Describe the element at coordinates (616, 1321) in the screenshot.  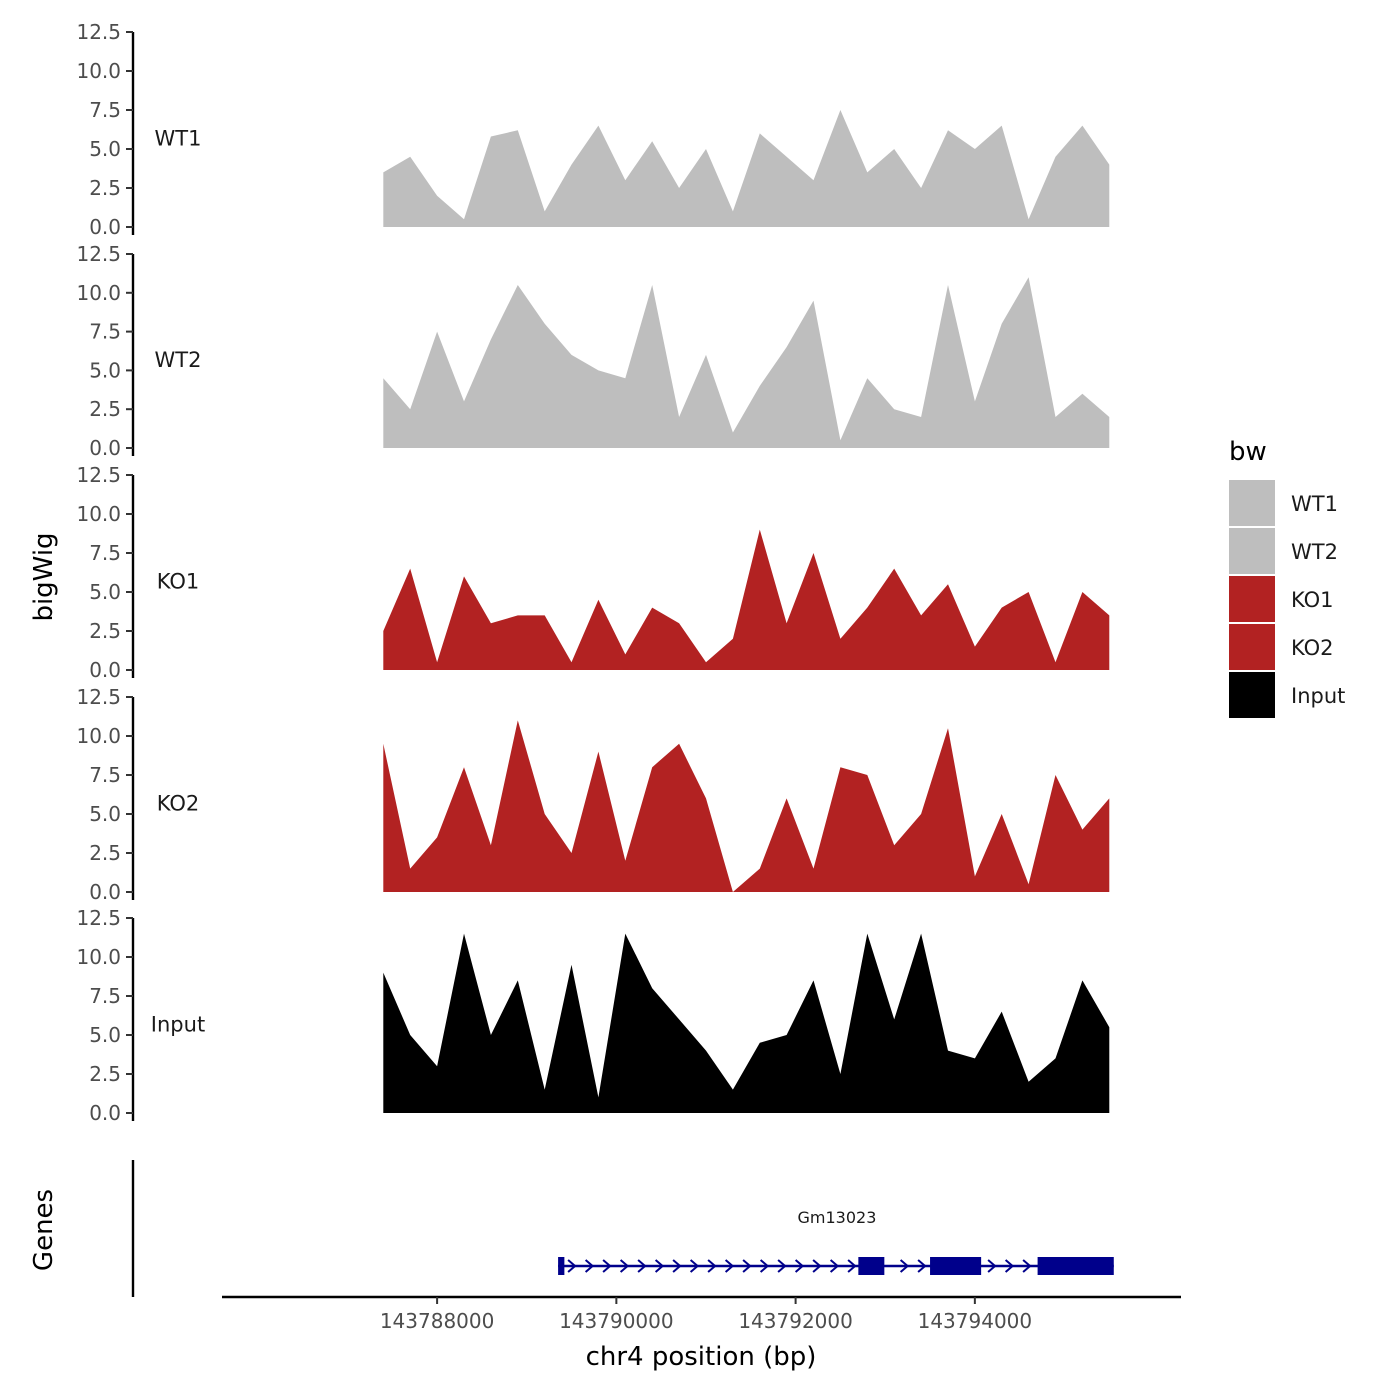
I see `x-tick-label: 143790000` at that location.